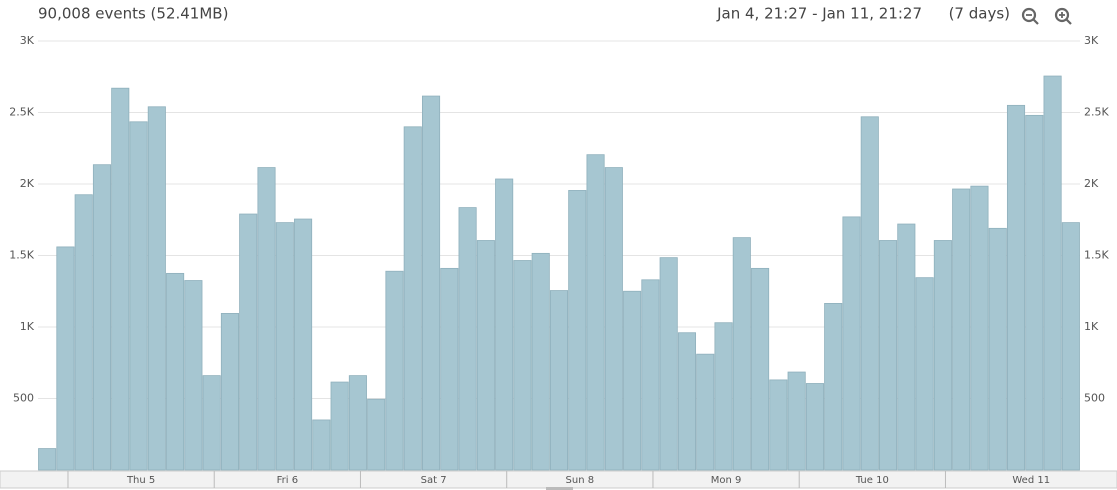 The image size is (1117, 490). I want to click on zoom-out, so click(1030, 16).